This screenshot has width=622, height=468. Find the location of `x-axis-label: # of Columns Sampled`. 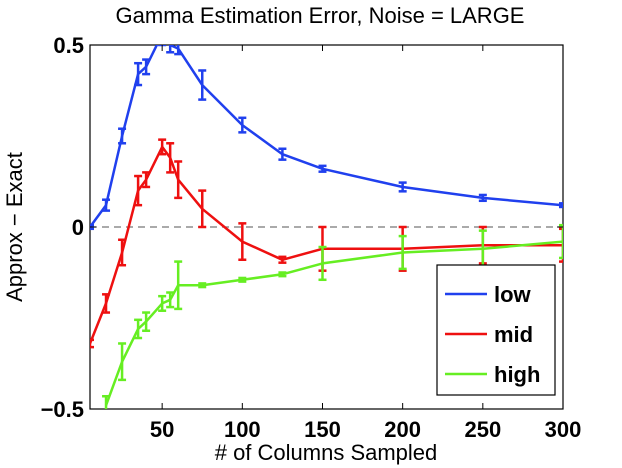

x-axis-label: # of Columns Sampled is located at coordinates (326, 452).